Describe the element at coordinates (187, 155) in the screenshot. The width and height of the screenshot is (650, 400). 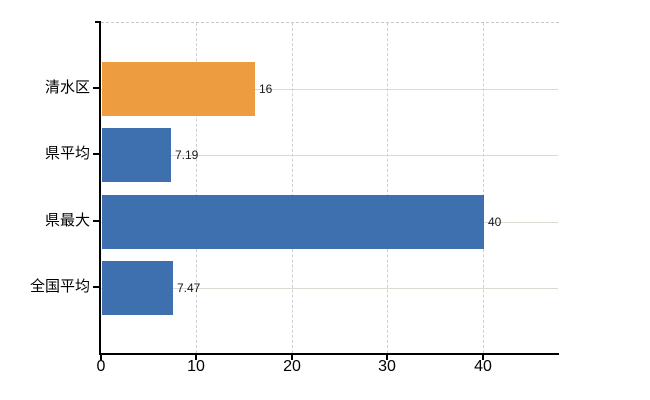
I see `bar-value-label: 7.19` at that location.